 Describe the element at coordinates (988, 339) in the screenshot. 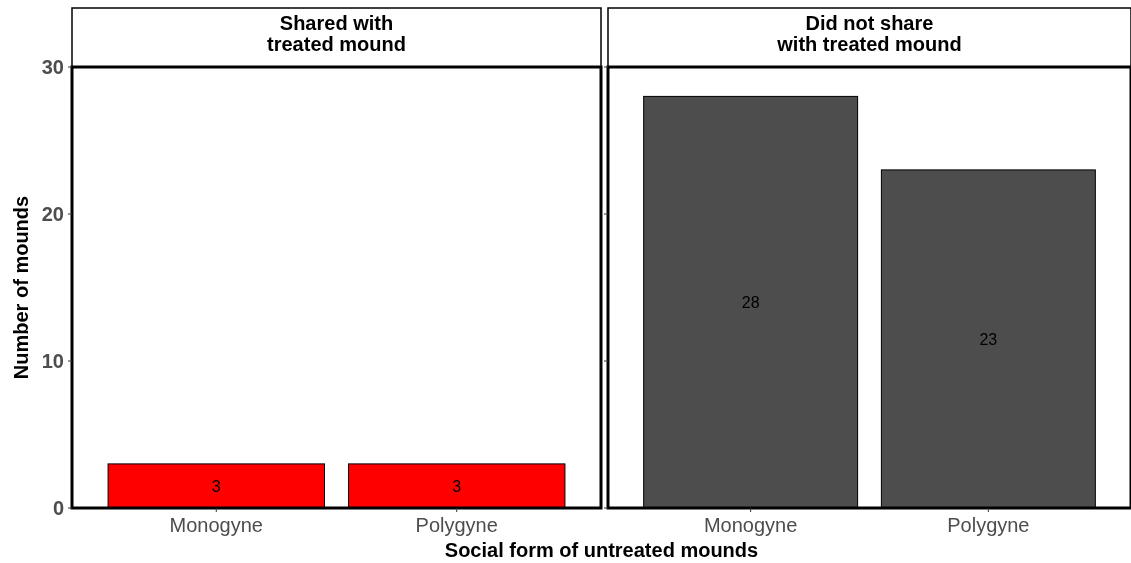

I see `data-label: 23` at that location.